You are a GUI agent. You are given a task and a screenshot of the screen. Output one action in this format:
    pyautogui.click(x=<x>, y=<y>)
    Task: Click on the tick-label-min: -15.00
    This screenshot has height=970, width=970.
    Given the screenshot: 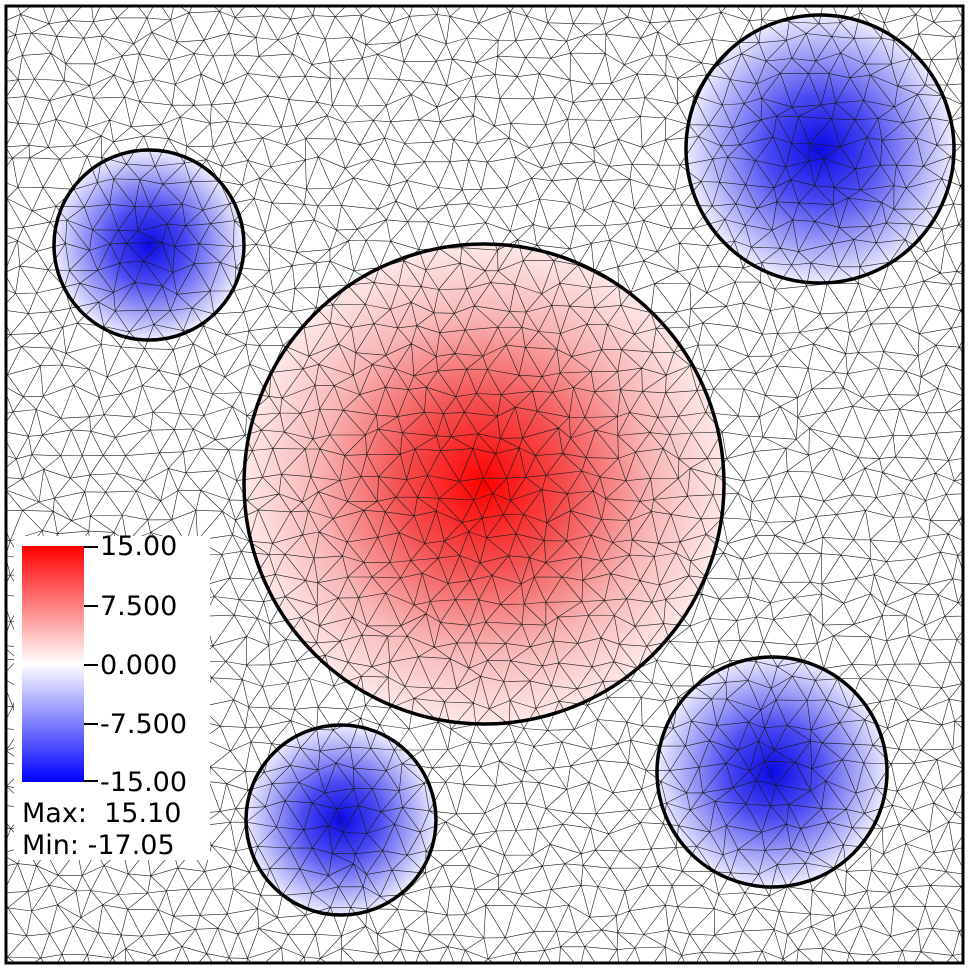 What is the action you would take?
    pyautogui.click(x=144, y=782)
    